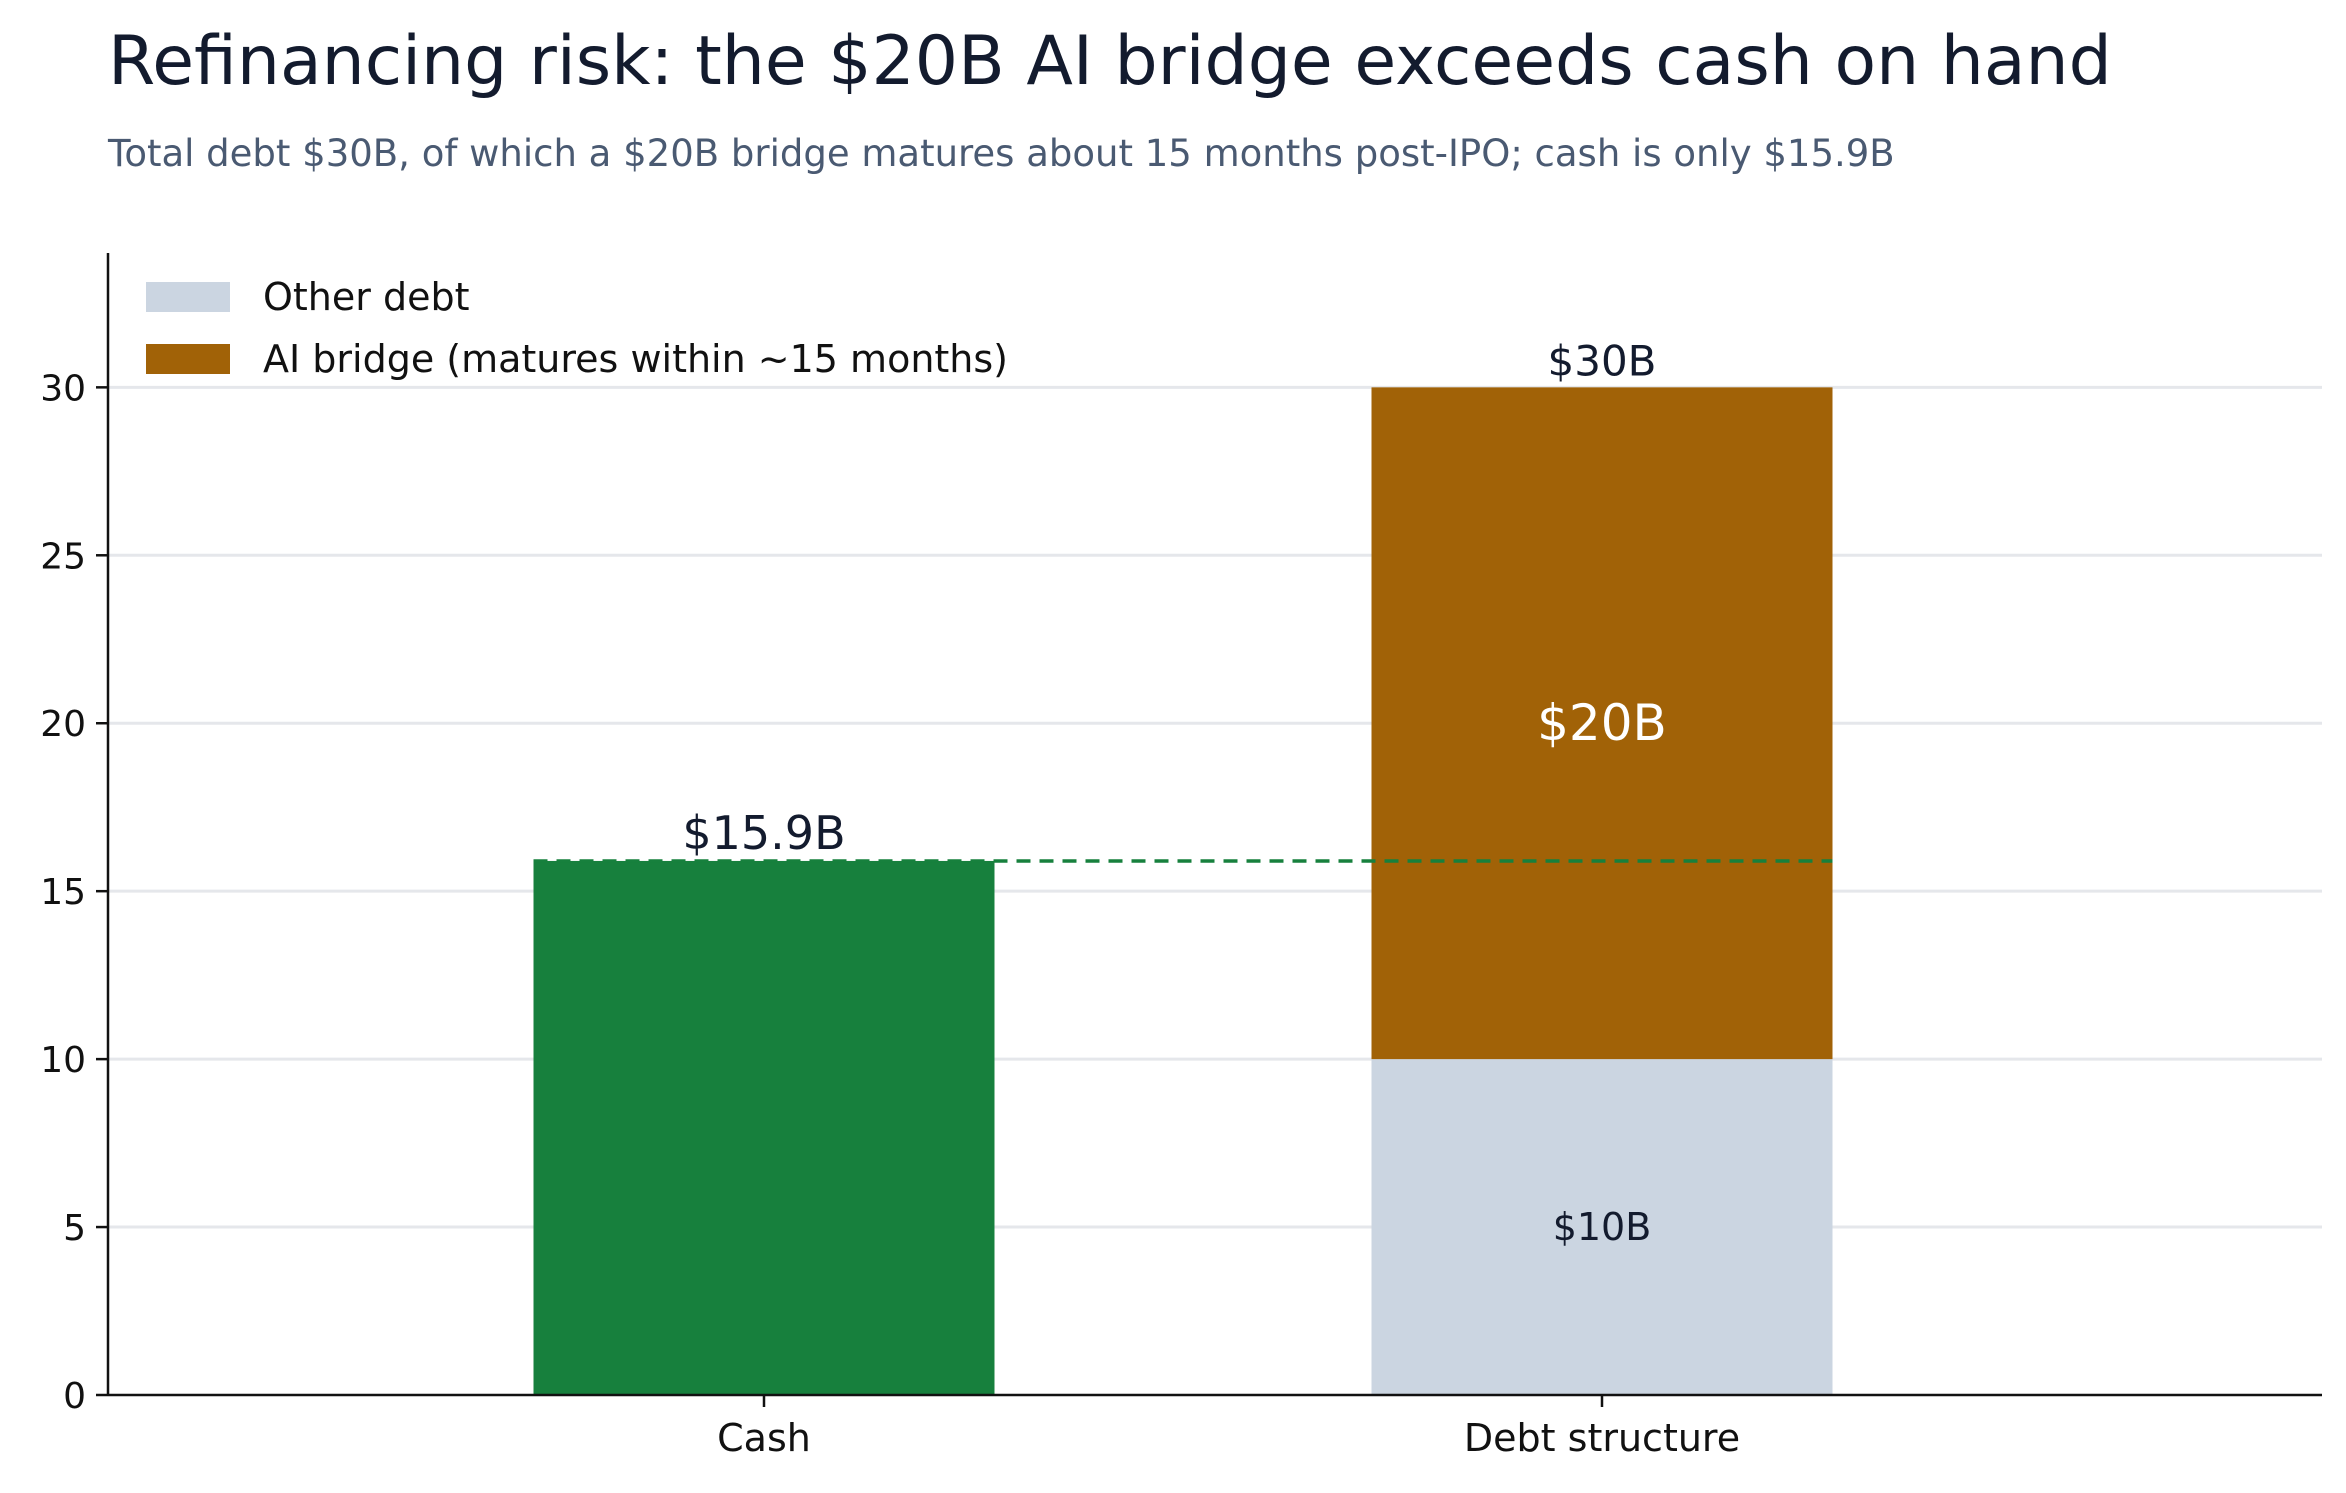 The image size is (2346, 1493). Describe the element at coordinates (635, 359) in the screenshot. I see `legend-label-bridge: AI bridge (matures within ~15 months)` at that location.